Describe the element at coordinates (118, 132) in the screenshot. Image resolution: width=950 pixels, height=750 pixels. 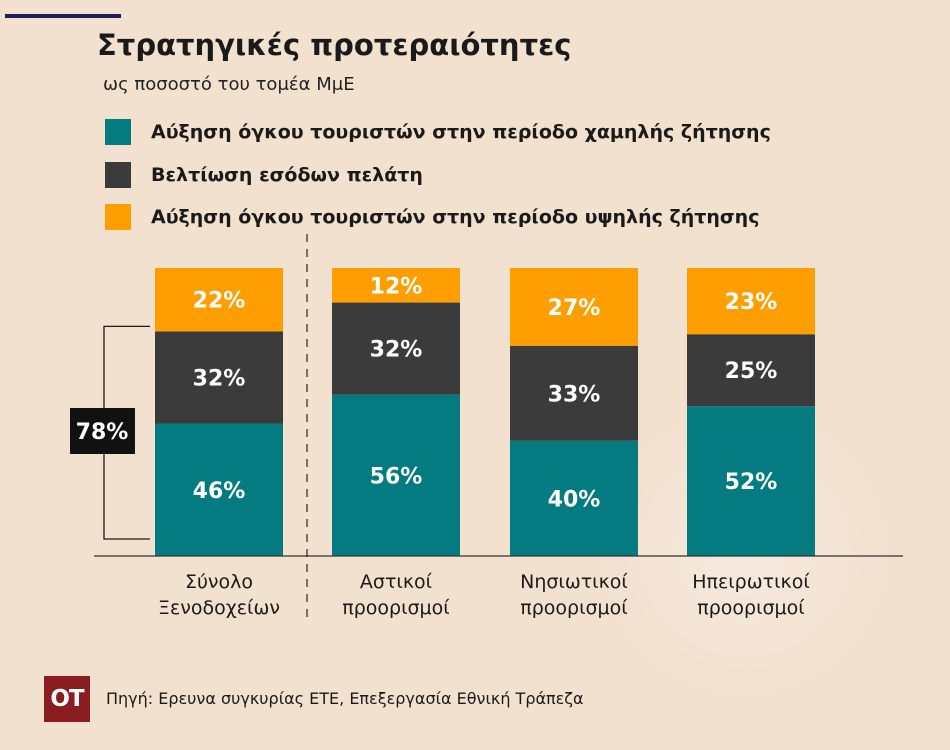
I see `legend-swatch-low-season` at that location.